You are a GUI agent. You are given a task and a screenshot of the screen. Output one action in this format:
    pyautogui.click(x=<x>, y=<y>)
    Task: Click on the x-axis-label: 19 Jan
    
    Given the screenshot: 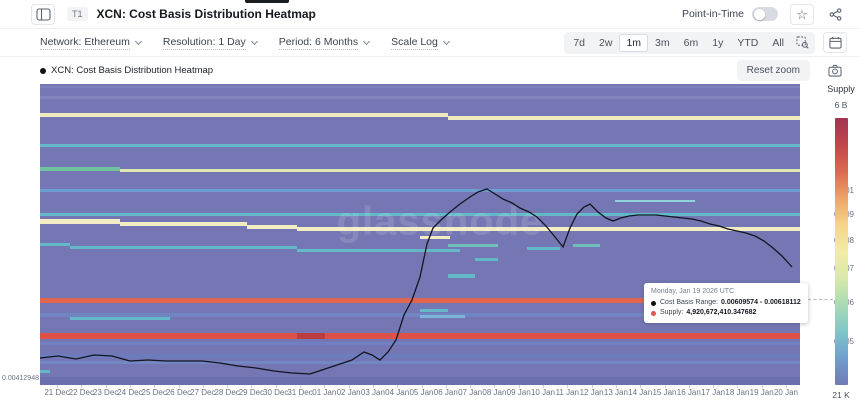 What is the action you would take?
    pyautogui.click(x=761, y=392)
    